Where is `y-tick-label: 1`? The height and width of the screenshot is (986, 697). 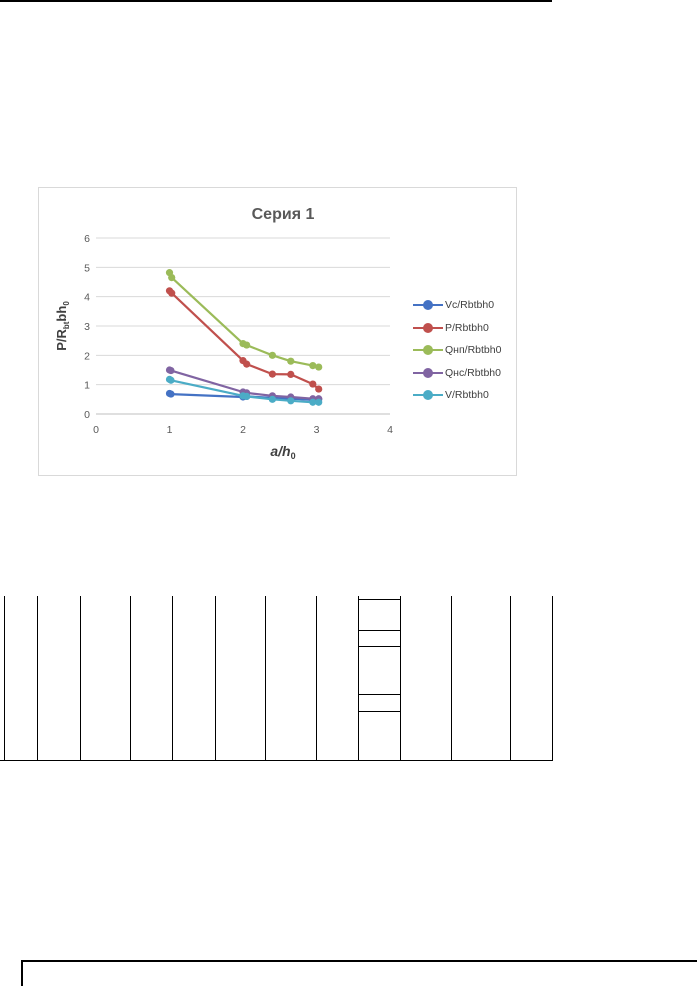
y-tick-label: 1 is located at coordinates (87, 386).